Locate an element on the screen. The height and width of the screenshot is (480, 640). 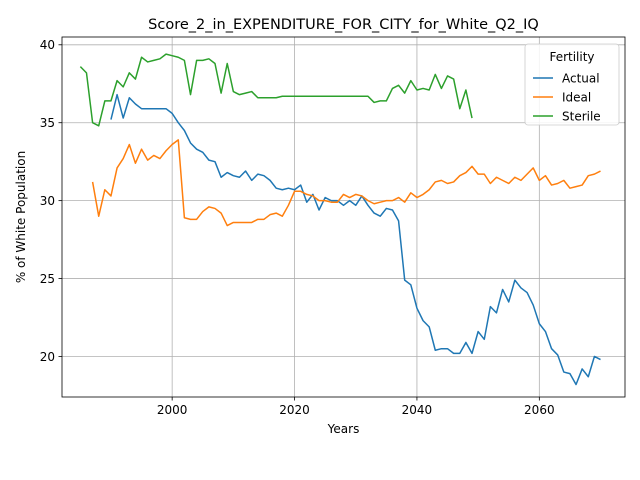
y-tick-label: 25 is located at coordinates (47, 279).